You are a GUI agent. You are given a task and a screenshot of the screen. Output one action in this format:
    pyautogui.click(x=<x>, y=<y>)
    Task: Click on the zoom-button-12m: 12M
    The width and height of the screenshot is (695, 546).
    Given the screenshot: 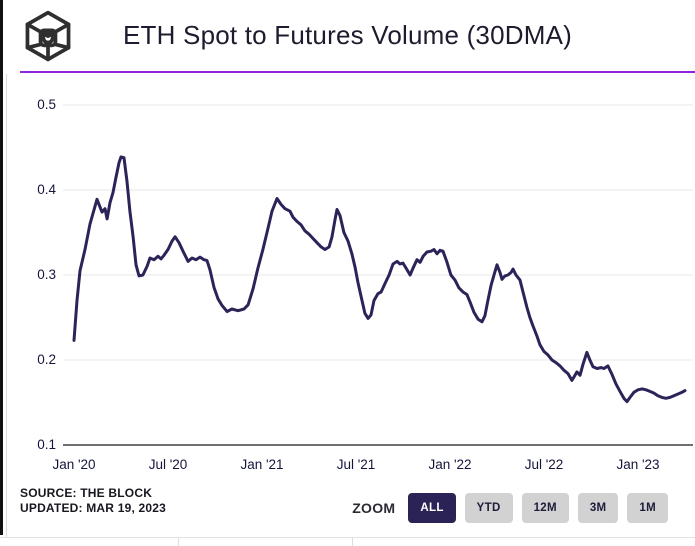 What is the action you would take?
    pyautogui.click(x=545, y=508)
    